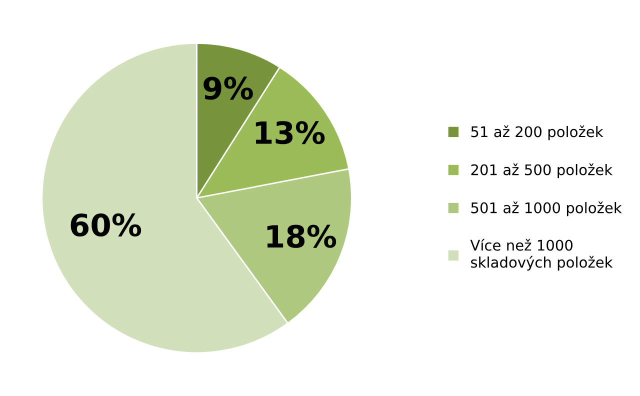  Describe the element at coordinates (301, 236) in the screenshot. I see `data-label: 18%` at that location.